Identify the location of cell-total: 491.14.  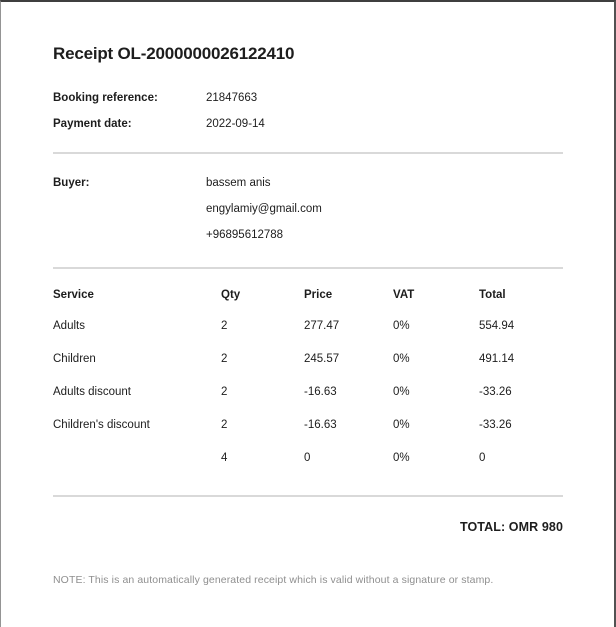
(497, 359).